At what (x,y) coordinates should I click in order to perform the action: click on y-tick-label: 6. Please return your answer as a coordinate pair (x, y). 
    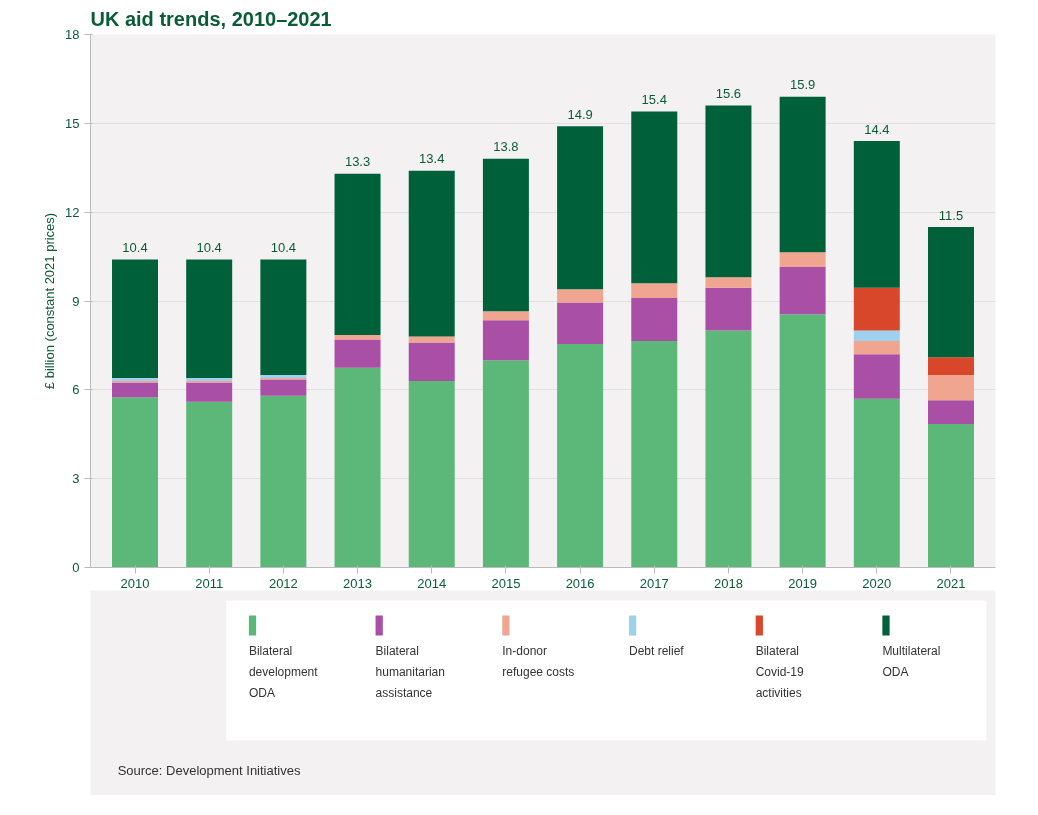
    Looking at the image, I should click on (76, 390).